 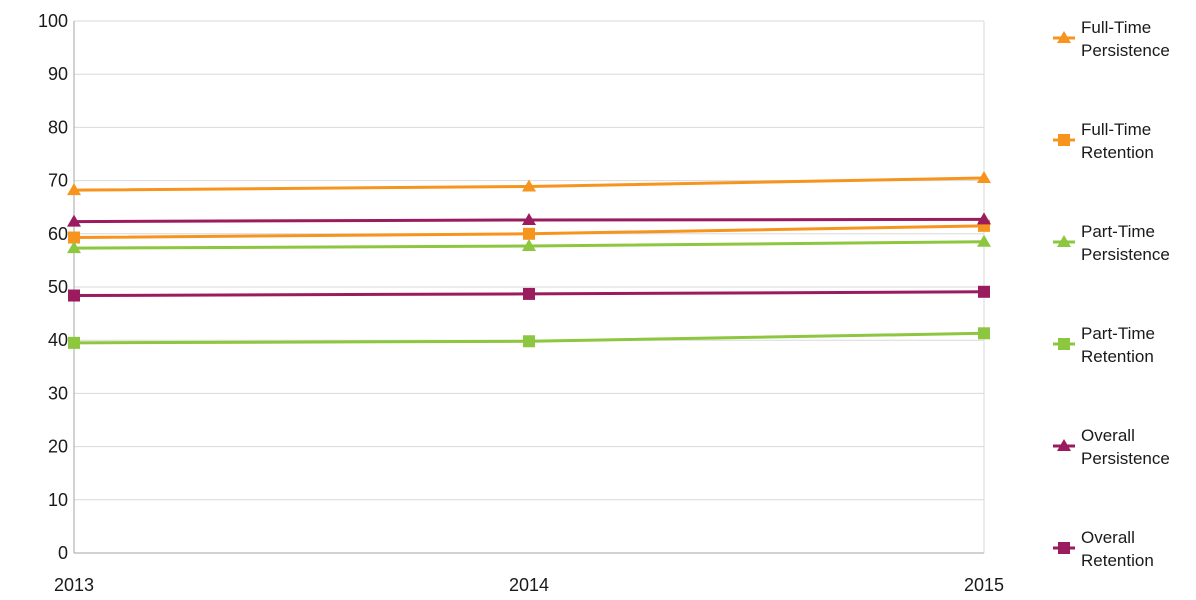 I want to click on y-tick-label: 70, so click(x=58, y=181).